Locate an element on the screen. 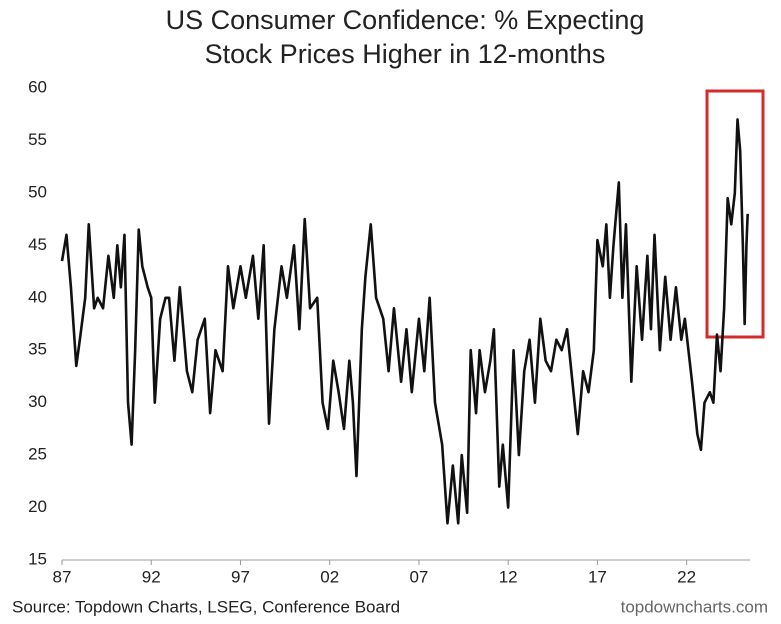 This screenshot has height=624, width=781. x-tick-label: 87 is located at coordinates (62, 576).